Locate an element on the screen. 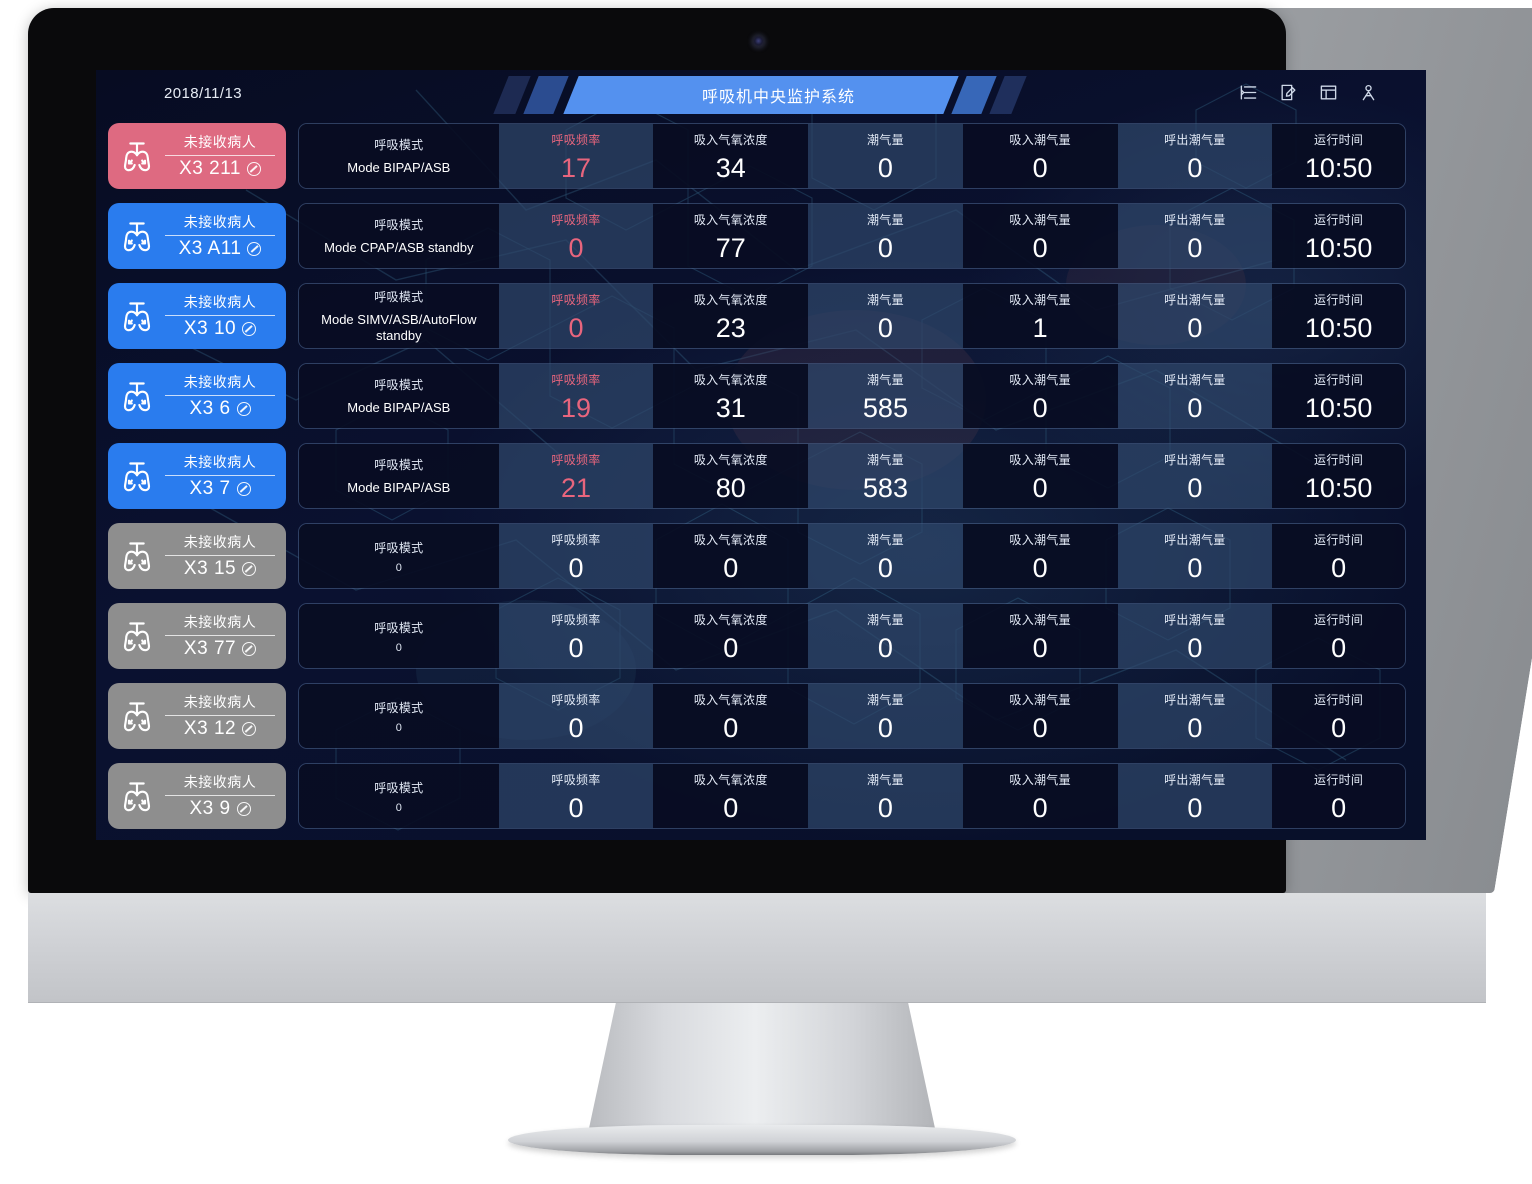 The height and width of the screenshot is (1184, 1532). metric-label: 潮气量 is located at coordinates (885, 299).